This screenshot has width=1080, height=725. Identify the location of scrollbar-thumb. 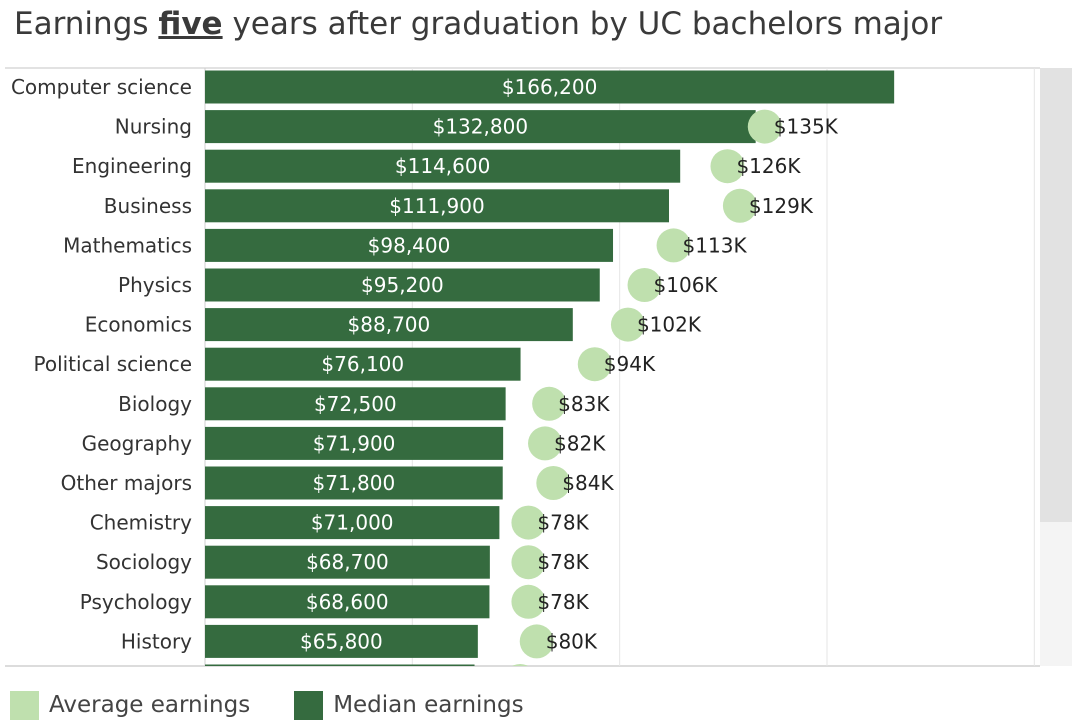
(1056, 295).